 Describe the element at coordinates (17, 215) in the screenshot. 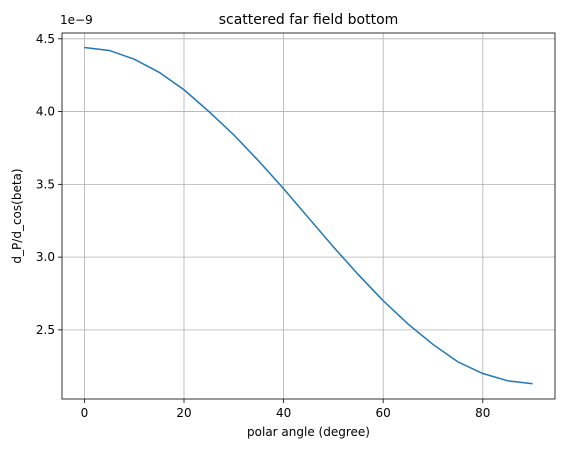

I see `y-axis-label: d_P/d_cos(beta)` at that location.